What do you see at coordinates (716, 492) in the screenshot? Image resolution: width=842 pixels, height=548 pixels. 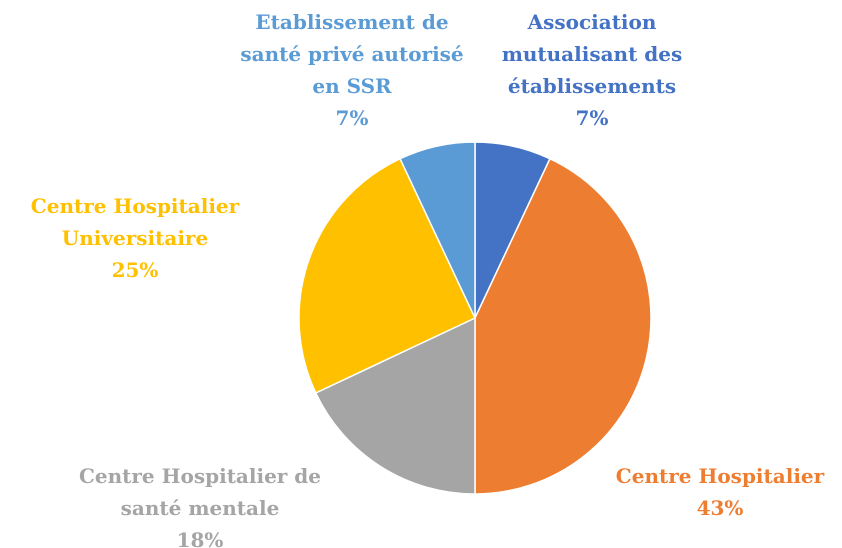 I see `slice-label: Centre Hospitalier 43%` at bounding box center [716, 492].